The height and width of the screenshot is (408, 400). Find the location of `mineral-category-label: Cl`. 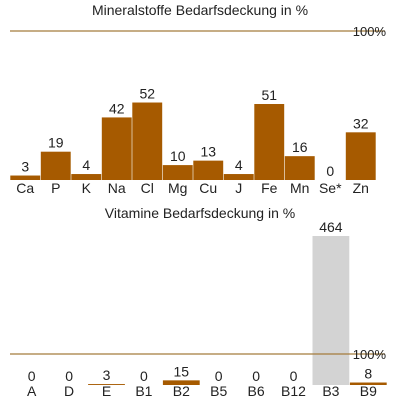

mineral-category-label: Cl is located at coordinates (147, 188).